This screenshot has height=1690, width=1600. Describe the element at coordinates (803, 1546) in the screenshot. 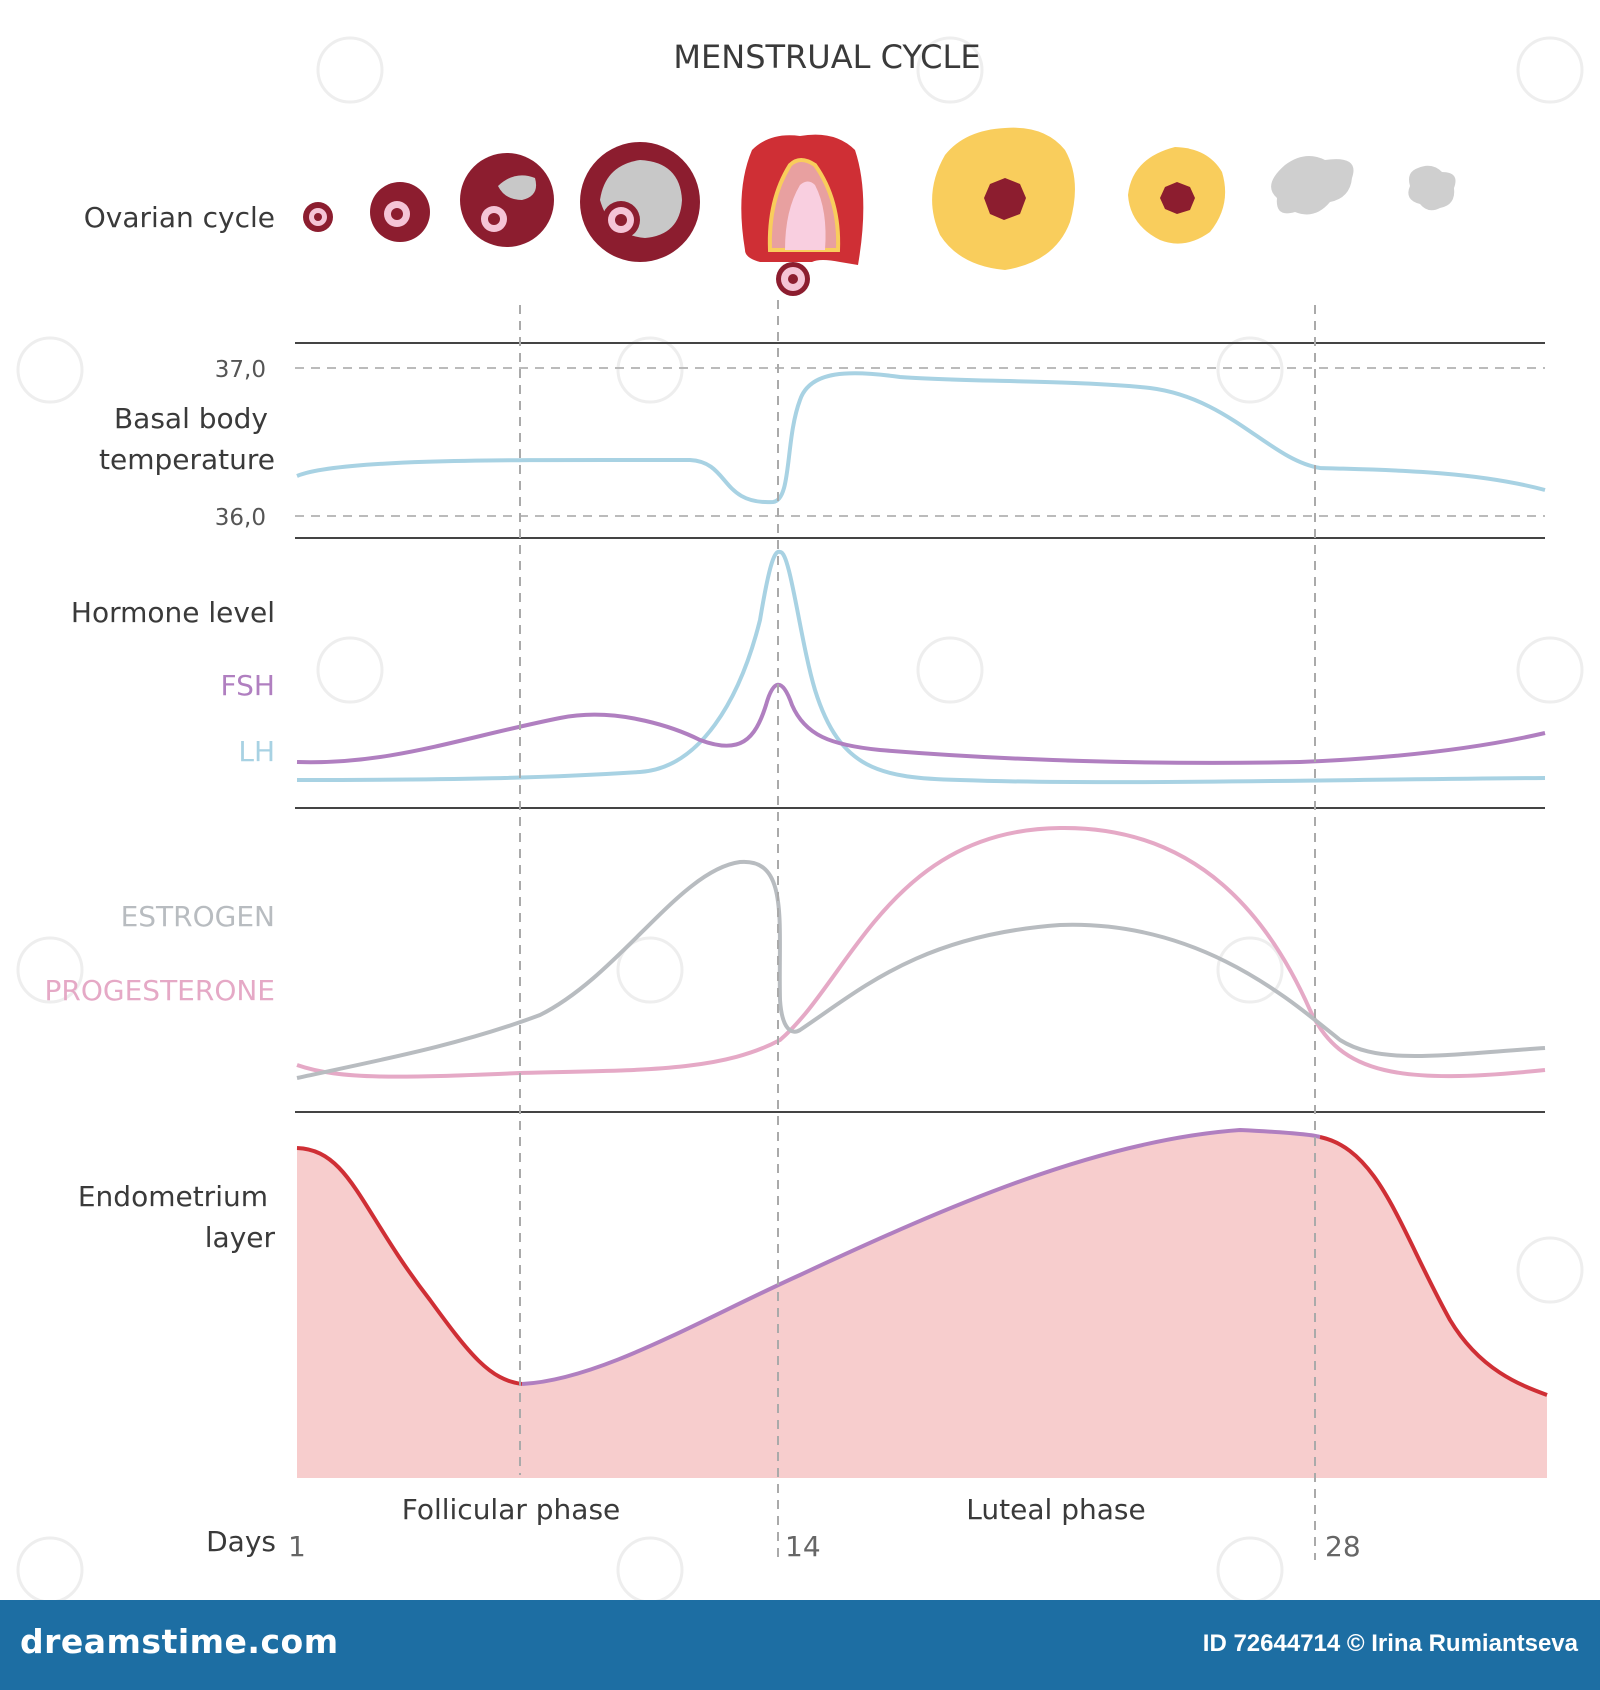

I see `day-14-tick: 14` at that location.